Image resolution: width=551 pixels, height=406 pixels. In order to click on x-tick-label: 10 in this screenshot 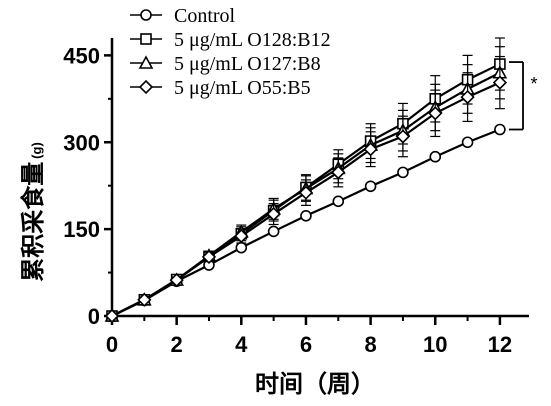, I will do `click(435, 344)`.